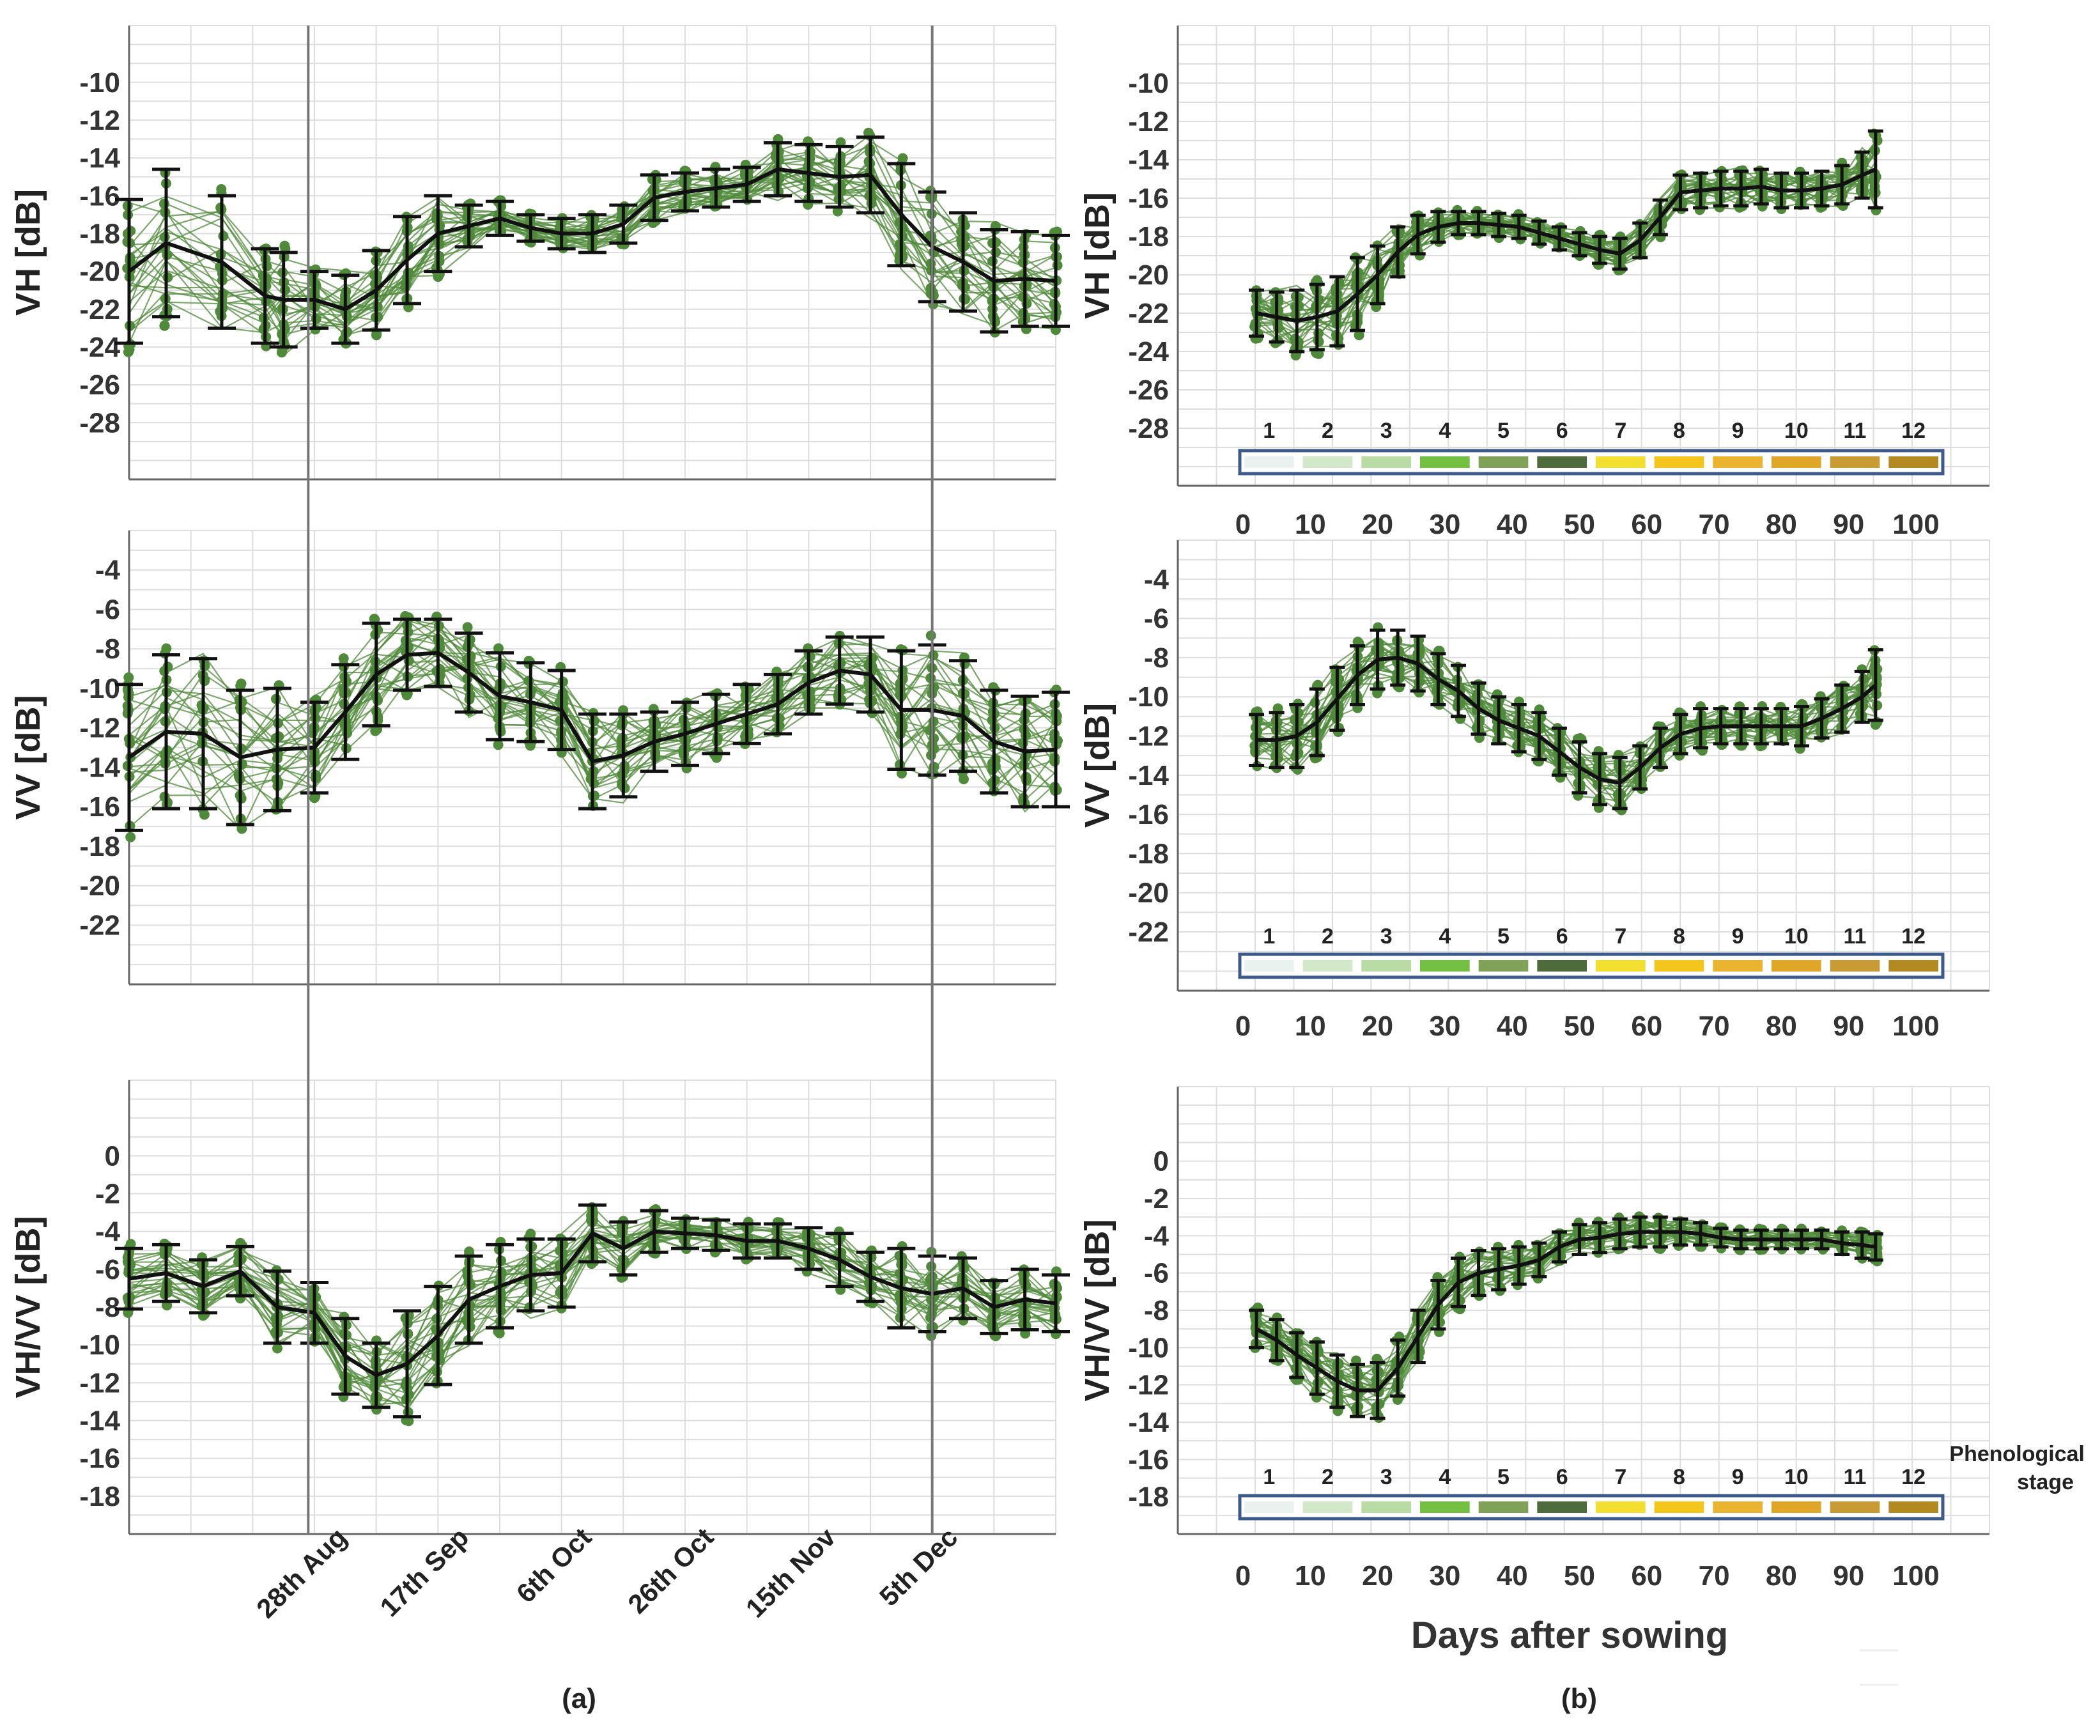 The image size is (2100, 1736). Describe the element at coordinates (1620, 1477) in the screenshot. I see `stage-label: 7` at that location.